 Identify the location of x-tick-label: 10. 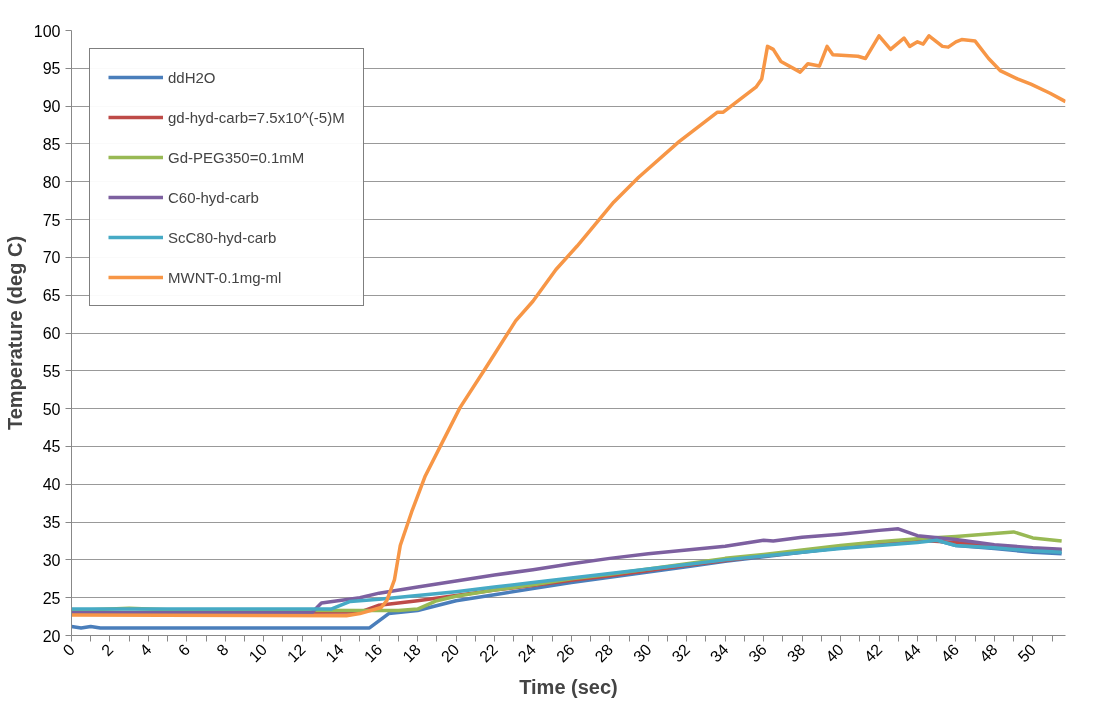
(258, 653).